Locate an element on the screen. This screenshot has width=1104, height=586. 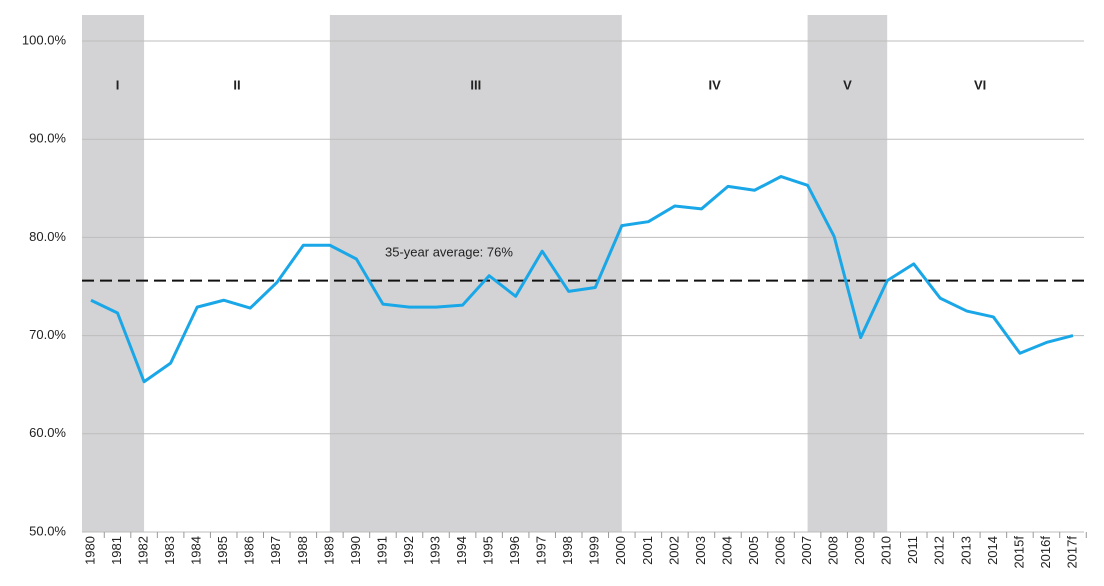
x-tick-label: 2017f is located at coordinates (1071, 552).